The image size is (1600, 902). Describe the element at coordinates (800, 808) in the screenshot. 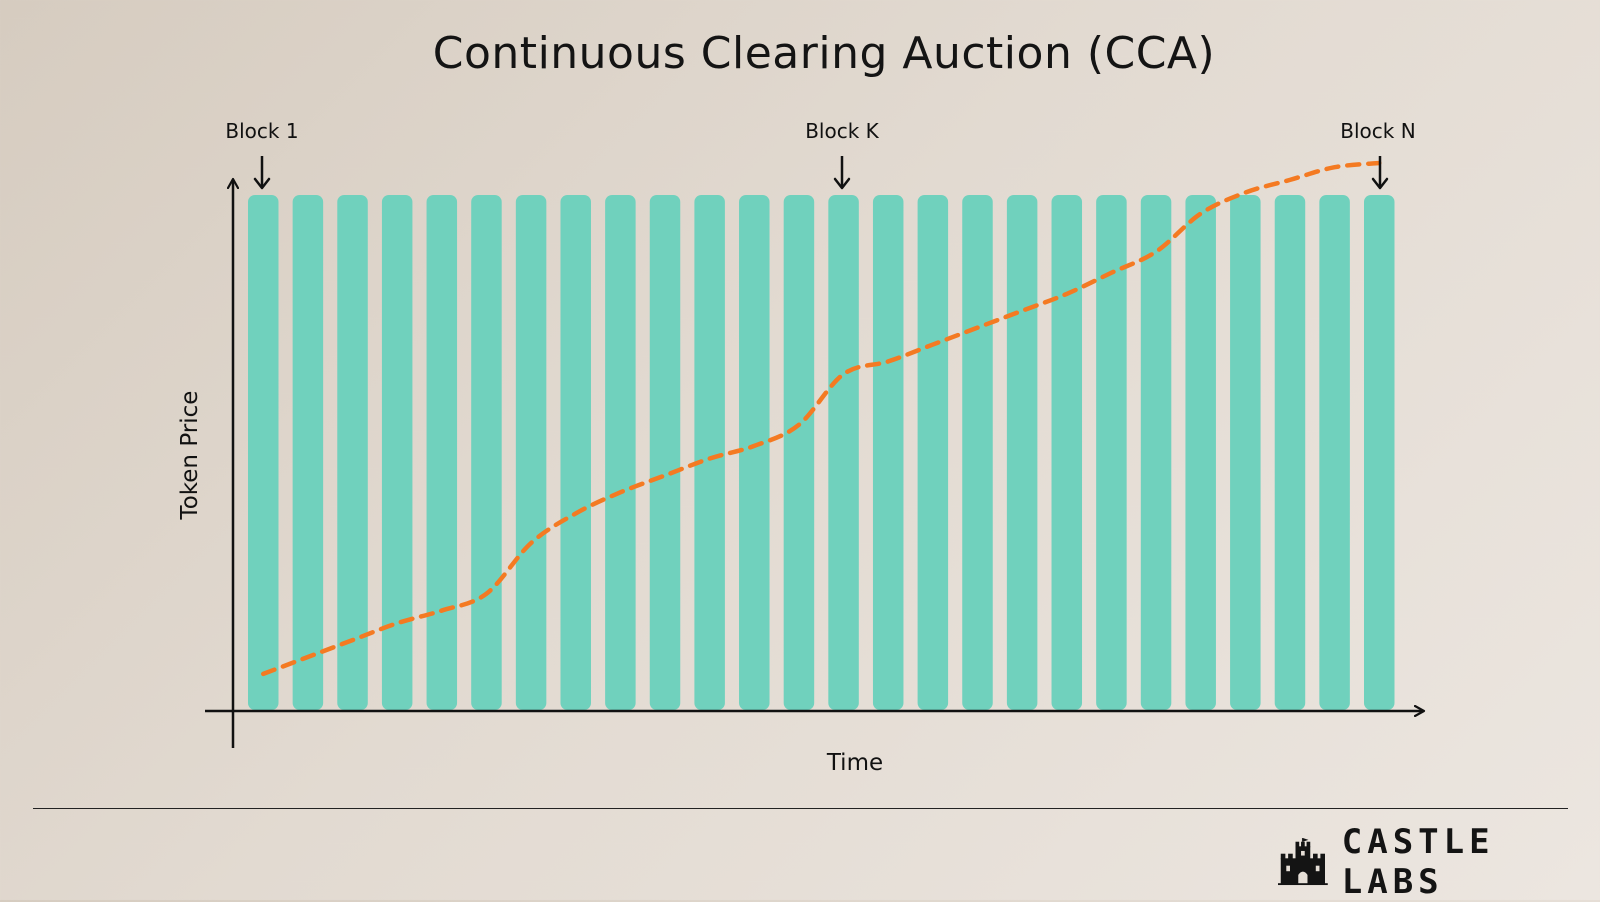

I see `footer-divider` at that location.